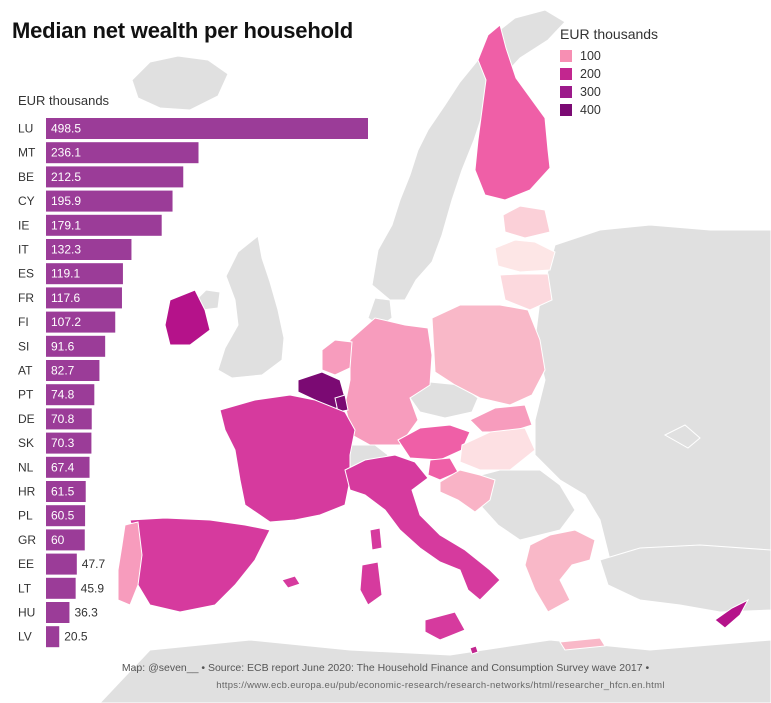 The image size is (771, 703). Describe the element at coordinates (376, 539) in the screenshot. I see `map-FR-corsica` at that location.